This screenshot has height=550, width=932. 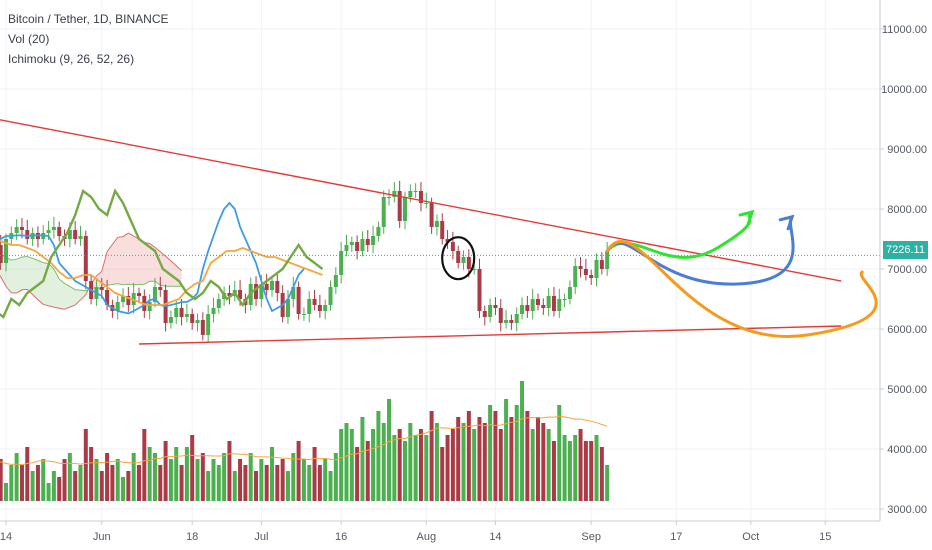 What do you see at coordinates (88, 19) in the screenshot?
I see `symbol-label: Bitcoin / Tether, 1D, BINANCE` at bounding box center [88, 19].